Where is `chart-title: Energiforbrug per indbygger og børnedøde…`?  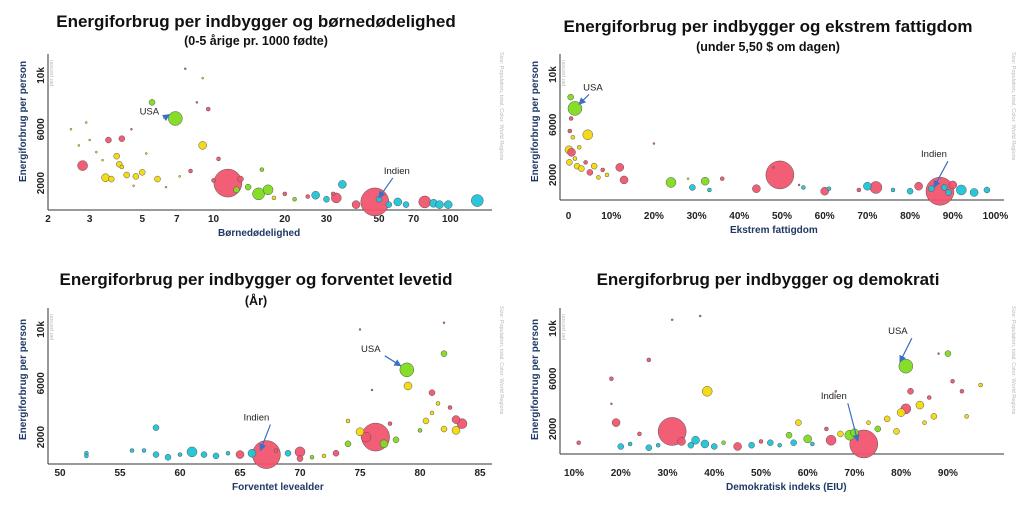 chart-title: Energiforbrug per indbygger og børnedøde… is located at coordinates (256, 21).